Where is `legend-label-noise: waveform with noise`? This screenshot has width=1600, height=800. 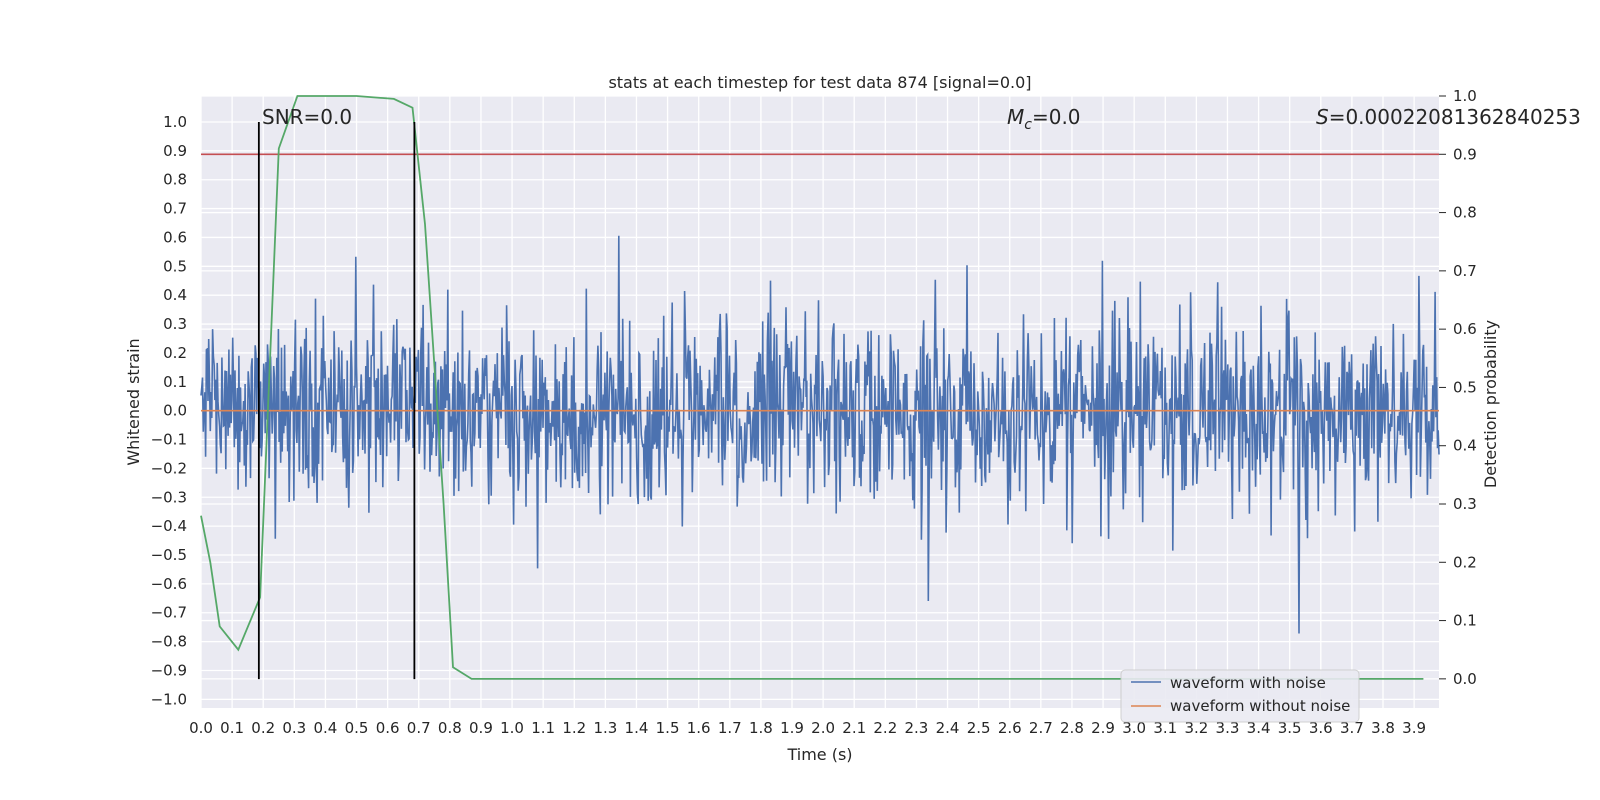 legend-label-noise: waveform with noise is located at coordinates (1248, 683).